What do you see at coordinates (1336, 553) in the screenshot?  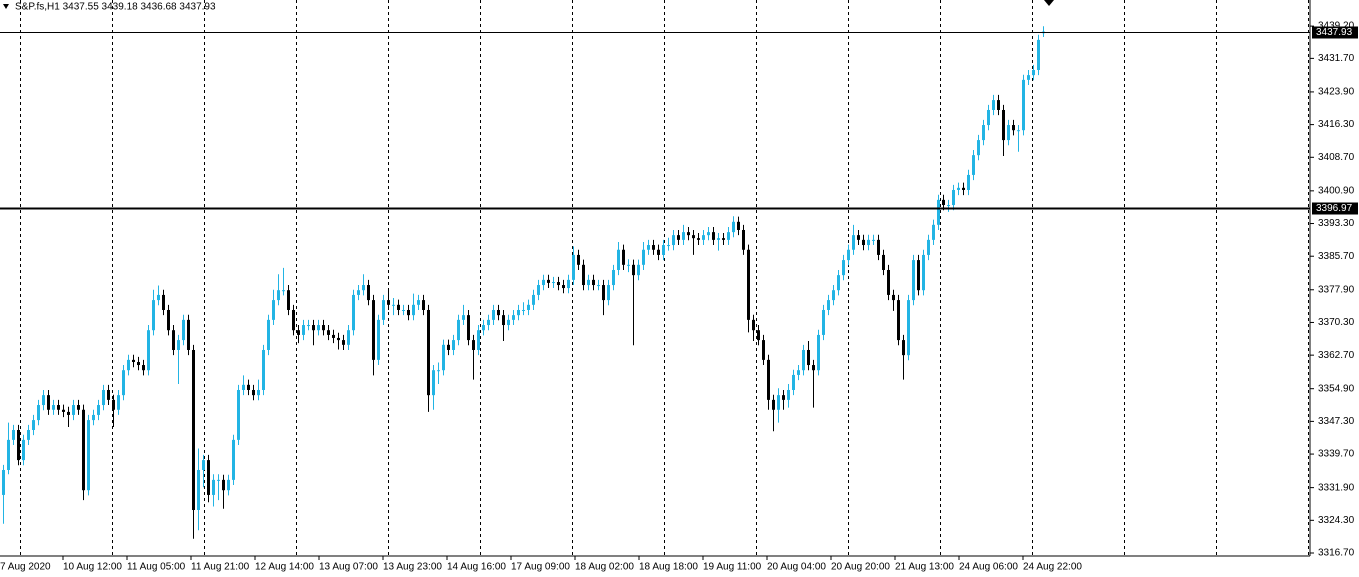 I see `y-tick-label: 3316.70` at bounding box center [1336, 553].